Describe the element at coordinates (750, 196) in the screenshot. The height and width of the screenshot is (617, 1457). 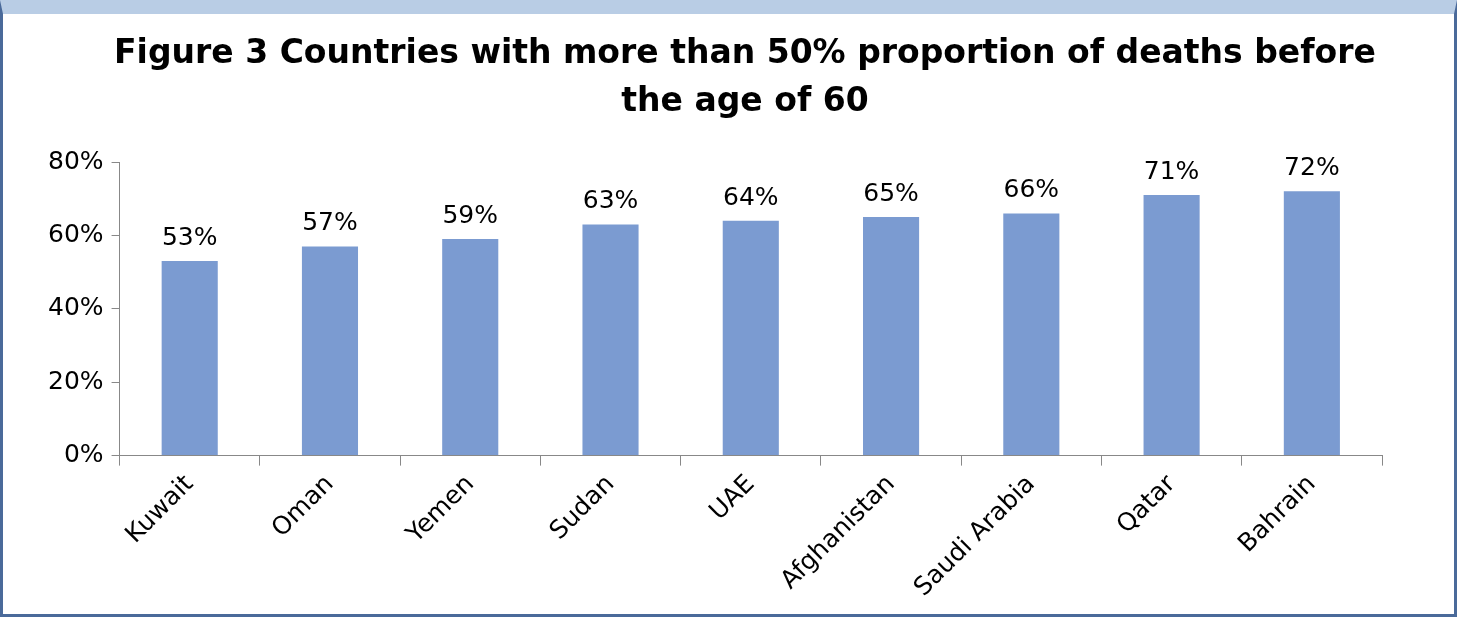
I see `data-label: 64%` at that location.